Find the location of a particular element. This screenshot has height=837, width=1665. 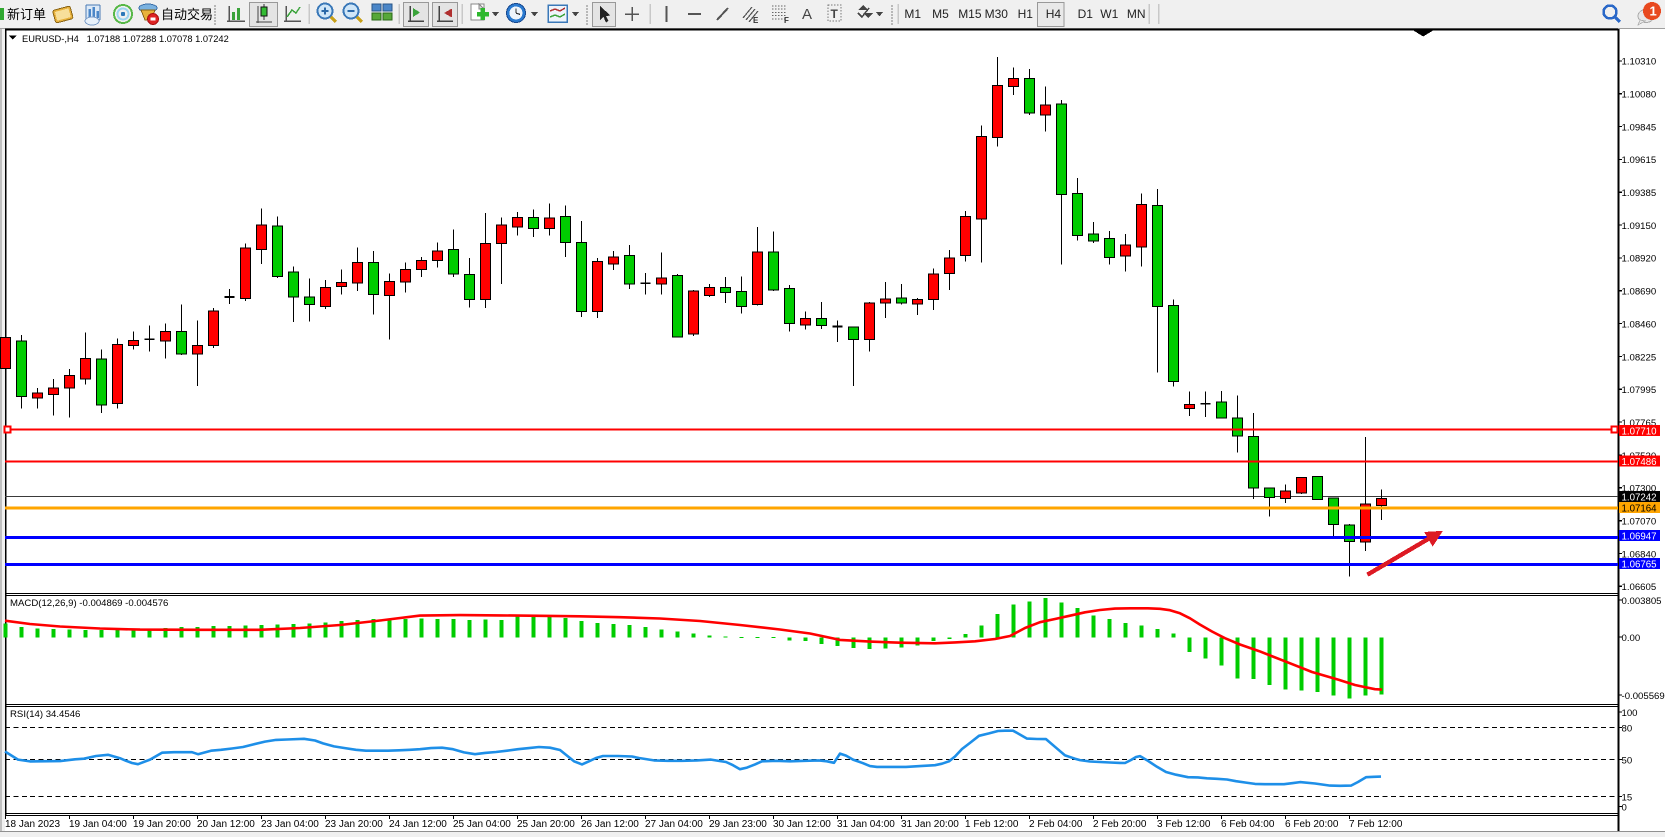

svg-text: 25 Jan 04:00 is located at coordinates (482, 824).